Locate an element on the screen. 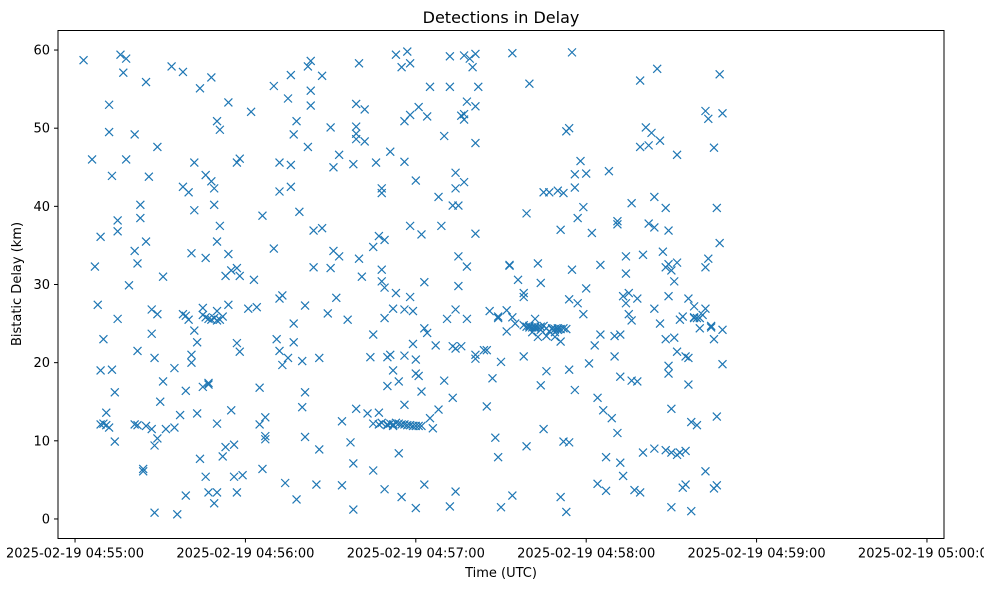 This screenshot has width=984, height=590. x-tick-label: 2025-02-19 04:55:00 is located at coordinates (75, 554).